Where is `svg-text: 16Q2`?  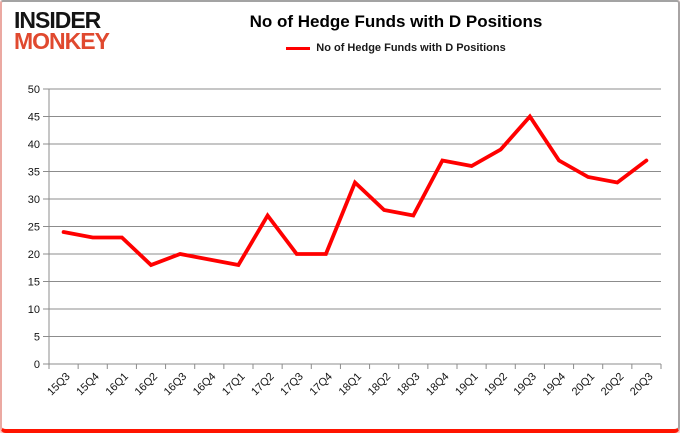
svg-text: 16Q2 is located at coordinates (147, 385).